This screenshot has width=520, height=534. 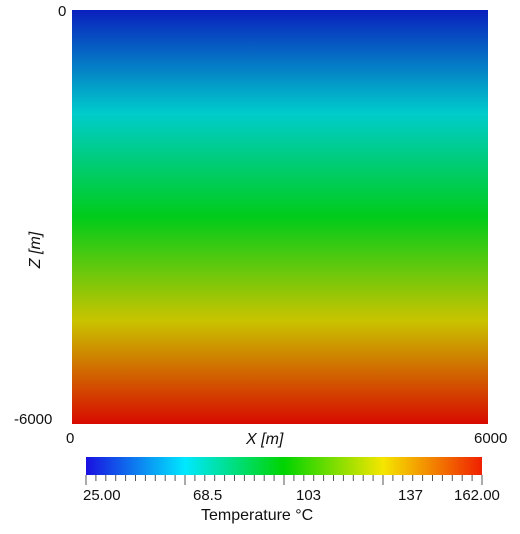 What do you see at coordinates (102, 495) in the screenshot?
I see `colorbar-label-min: 25.00` at bounding box center [102, 495].